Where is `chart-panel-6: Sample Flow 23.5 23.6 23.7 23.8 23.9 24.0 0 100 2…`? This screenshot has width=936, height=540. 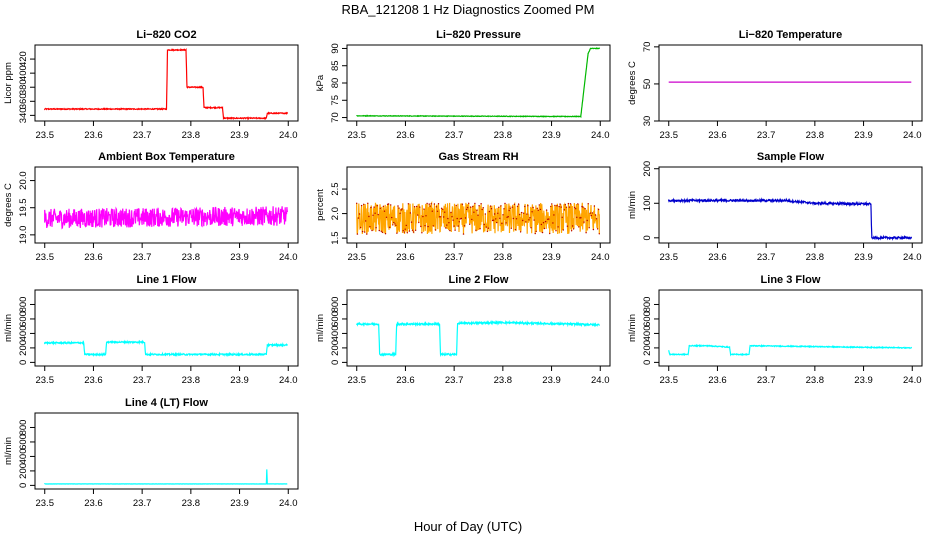 chart-panel-6: Sample Flow 23.5 23.6 23.7 23.8 23.9 24.0 0 100 2… is located at coordinates (775, 207).